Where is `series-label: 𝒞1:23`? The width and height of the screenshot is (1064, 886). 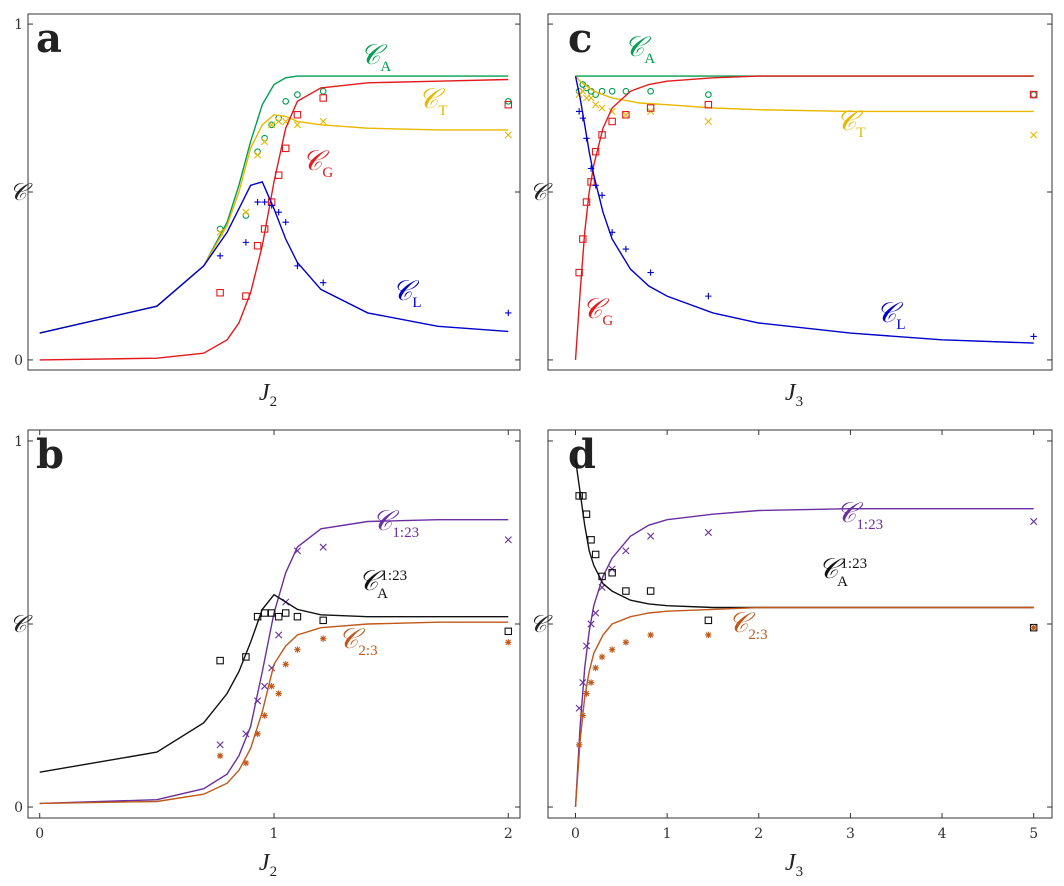
series-label: 𝒞1:23 is located at coordinates (395, 523).